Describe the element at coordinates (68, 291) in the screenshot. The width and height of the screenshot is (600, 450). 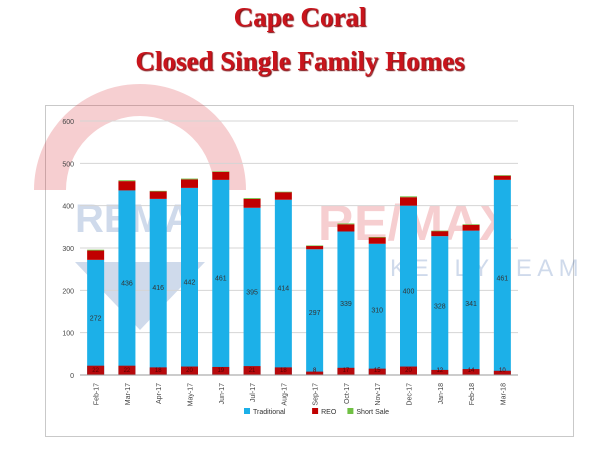
I see `y-tick-label: 200` at that location.